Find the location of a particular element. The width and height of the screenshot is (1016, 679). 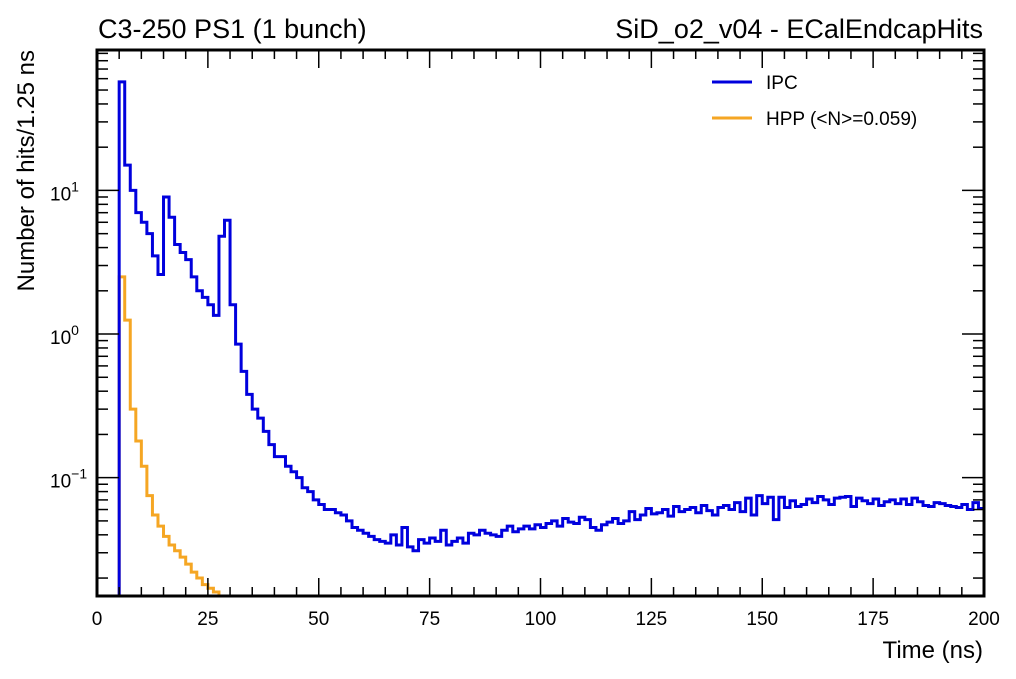

histogram-series-hpp is located at coordinates (185, 435).